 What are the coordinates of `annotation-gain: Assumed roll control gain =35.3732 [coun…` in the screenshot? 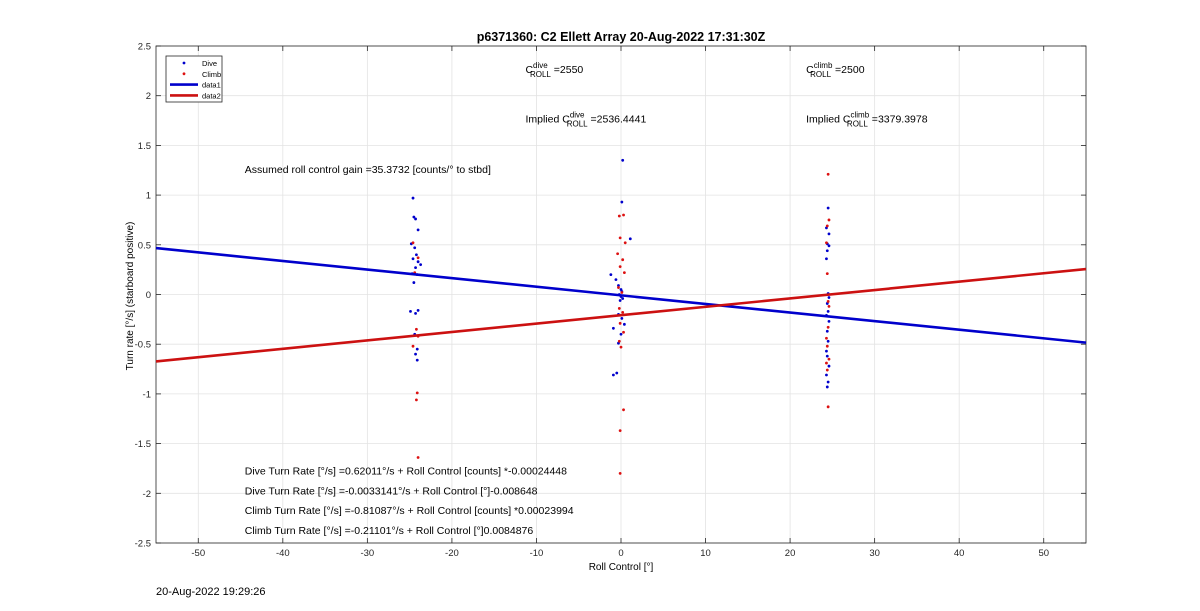 It's located at (368, 170).